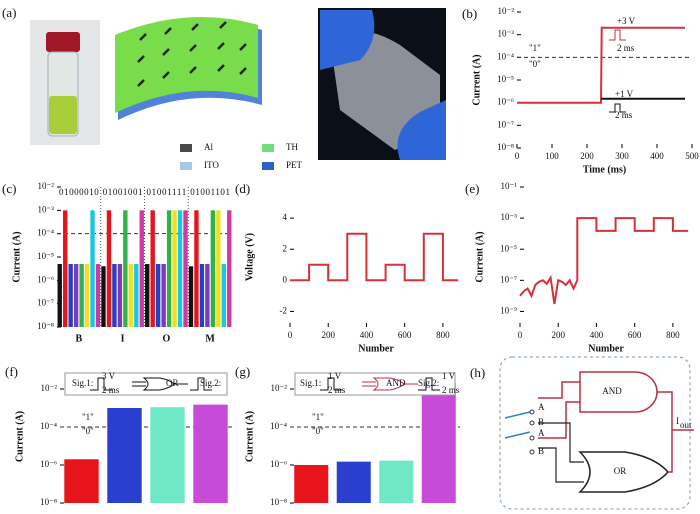  What do you see at coordinates (192, 54) in the screenshot?
I see `al-electrodes` at bounding box center [192, 54].